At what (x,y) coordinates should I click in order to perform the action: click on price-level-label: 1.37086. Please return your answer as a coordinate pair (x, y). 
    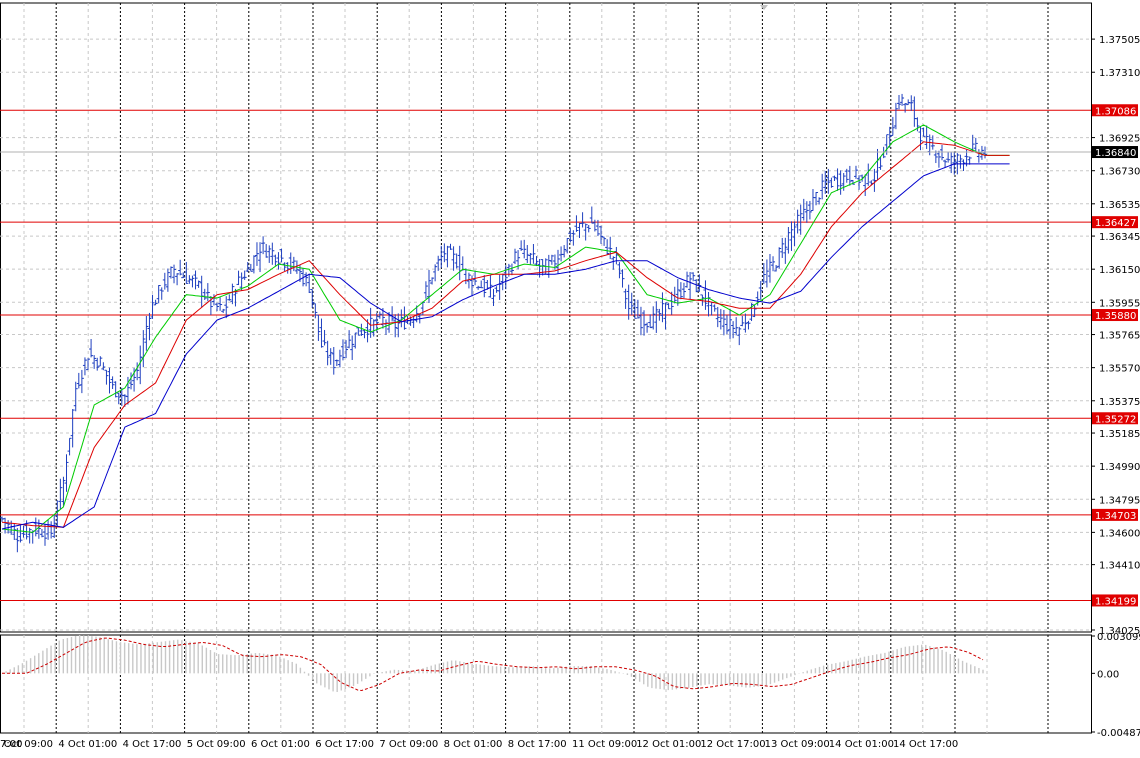
    Looking at the image, I should click on (1115, 111).